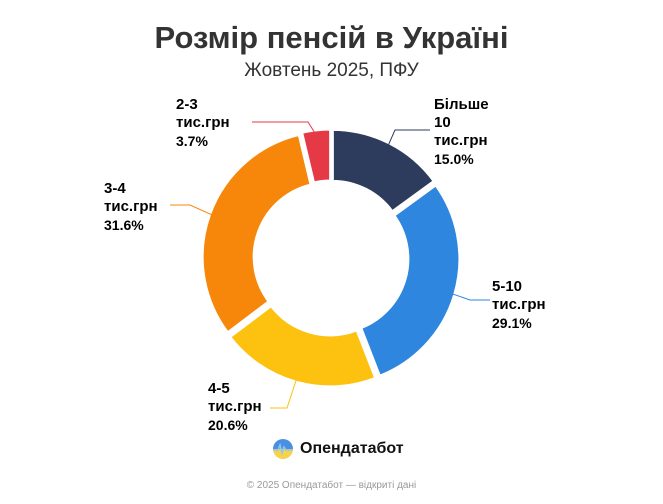 The height and width of the screenshot is (504, 663). Describe the element at coordinates (331, 485) in the screenshot. I see `footer: © 2025 Опендатабот — відкриті дані` at that location.